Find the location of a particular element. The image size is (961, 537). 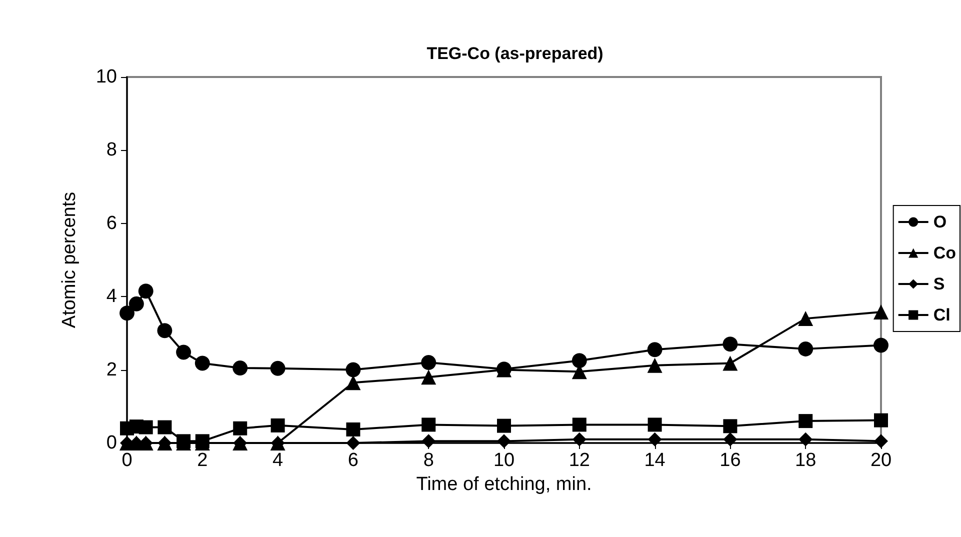

x-tick-label: 20 is located at coordinates (881, 460).